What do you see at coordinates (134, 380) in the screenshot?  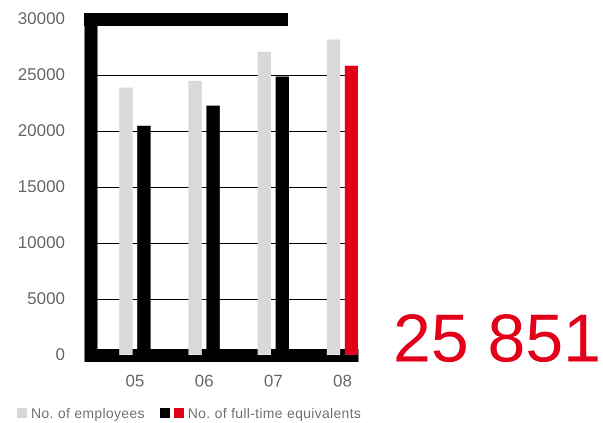 I see `x-tick-label: 05` at bounding box center [134, 380].